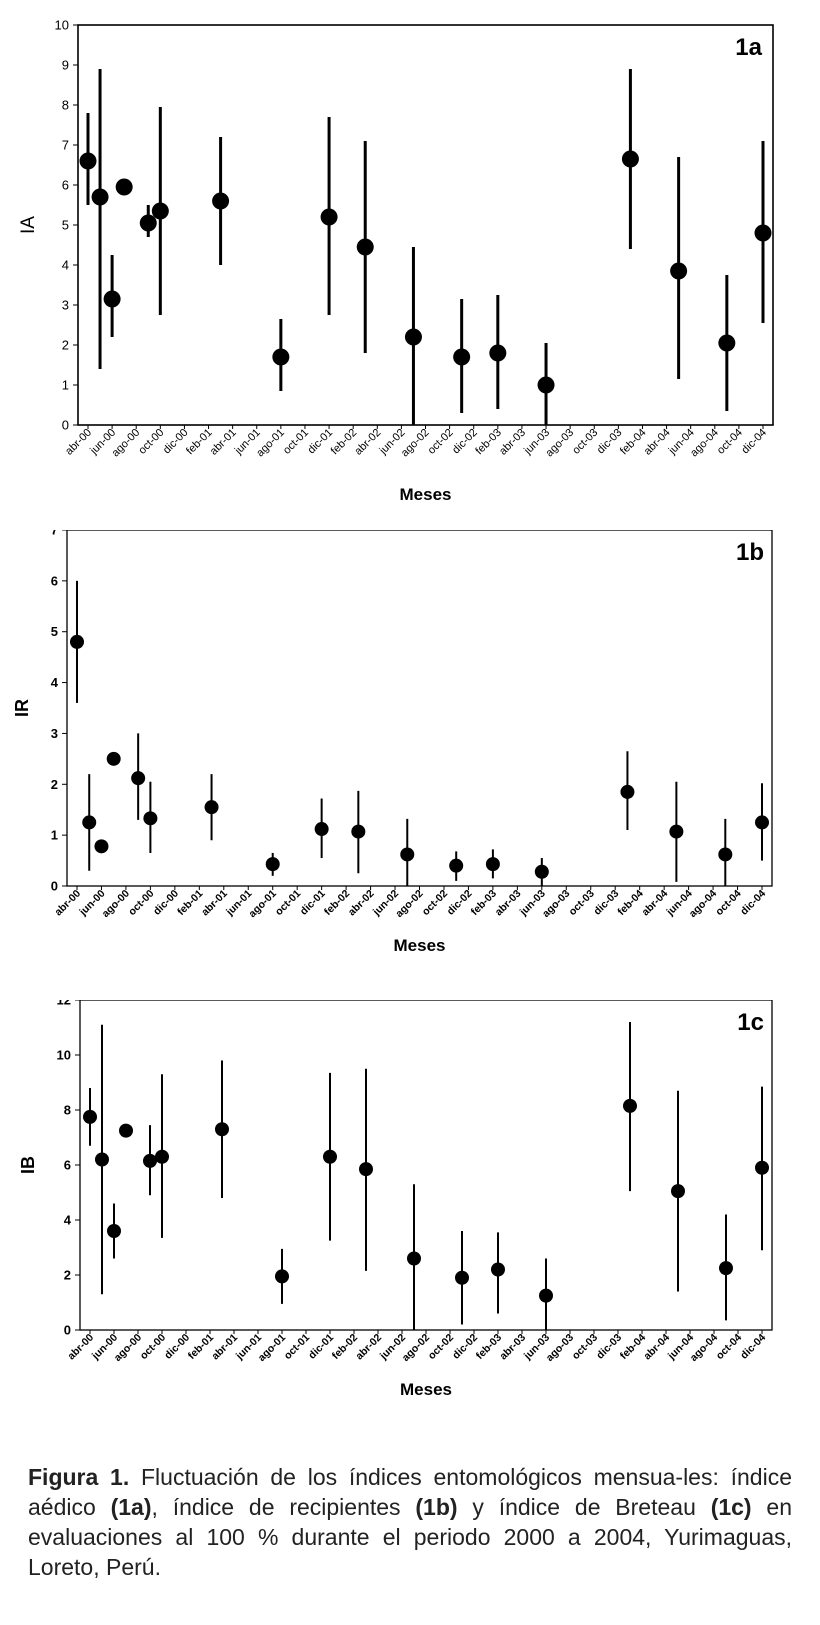  Describe the element at coordinates (283, 1507) in the screenshot. I see `caption-text-2: , índice de recipientes` at that location.